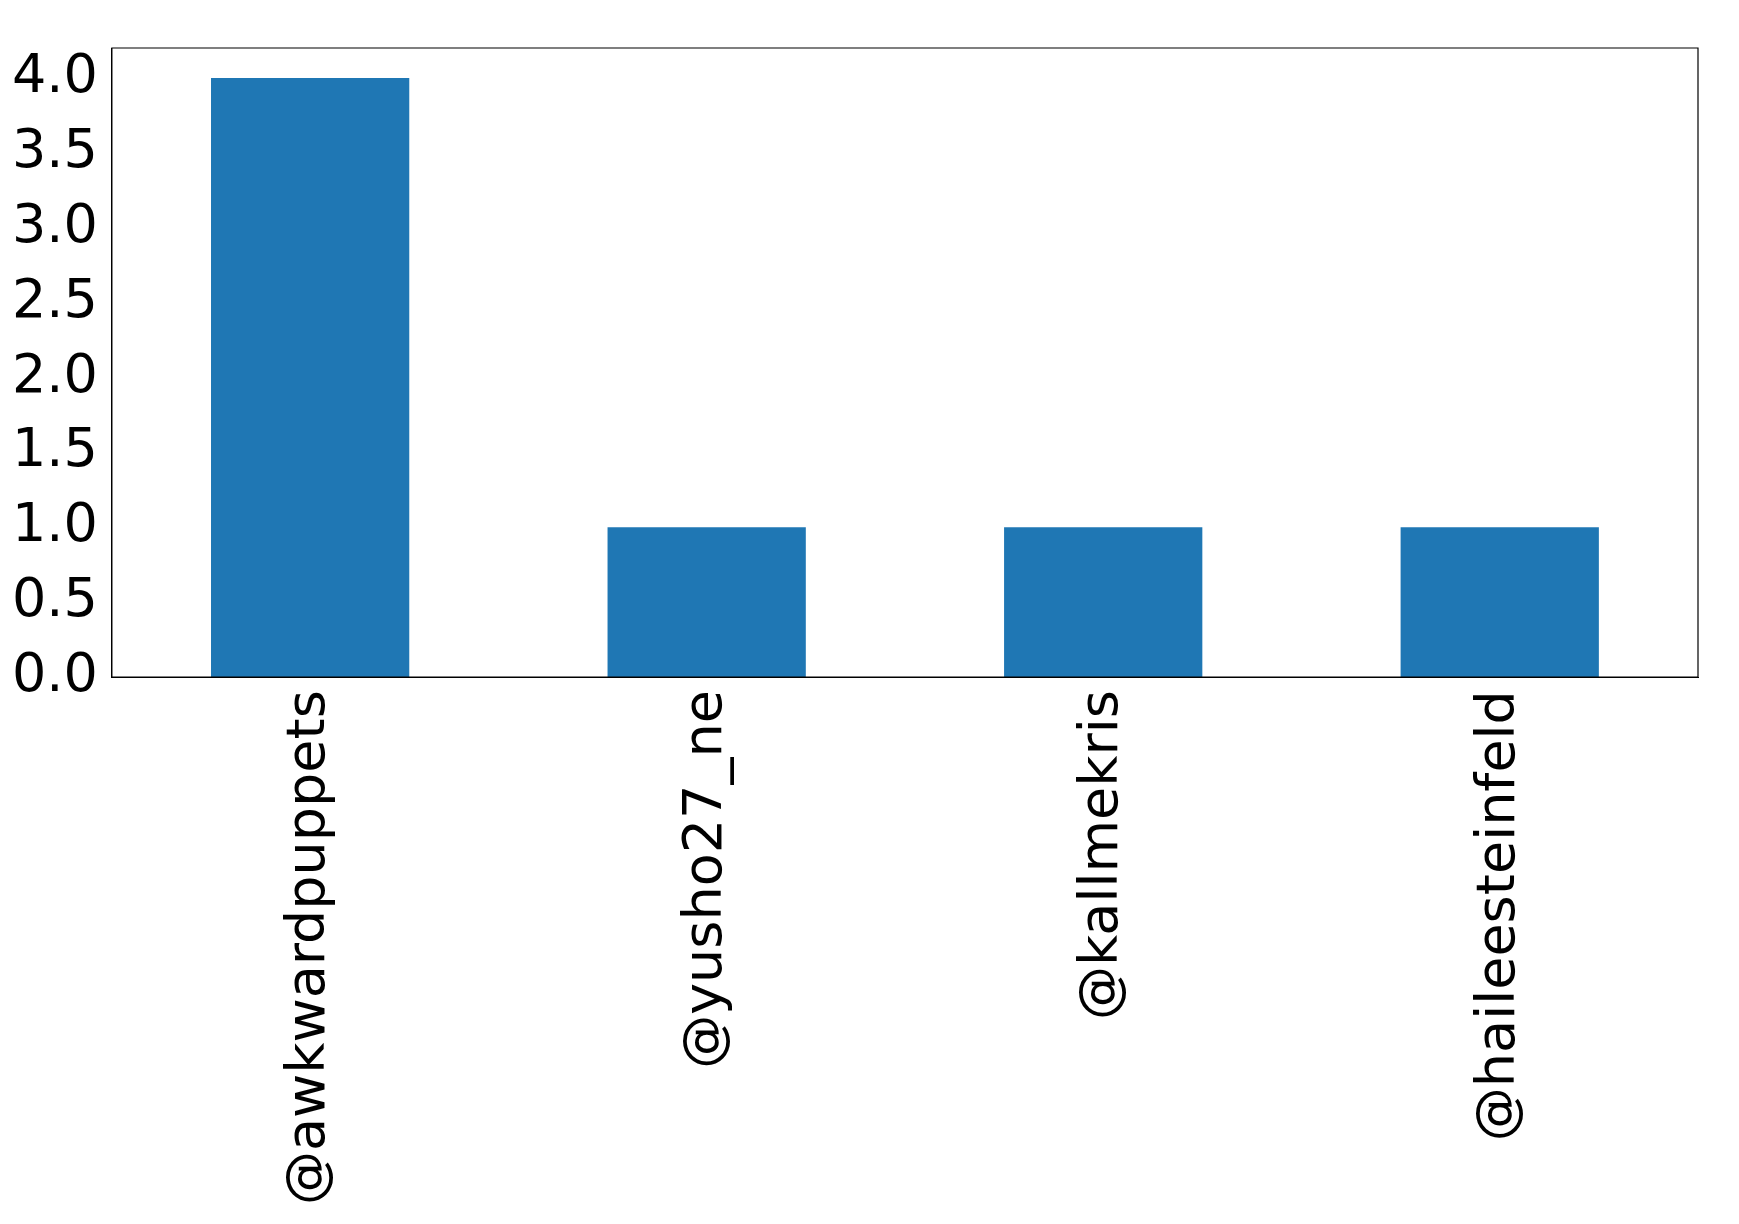 This screenshot has height=1224, width=1739. I want to click on x-tick-label: @haileesteinfeld, so click(1495, 916).